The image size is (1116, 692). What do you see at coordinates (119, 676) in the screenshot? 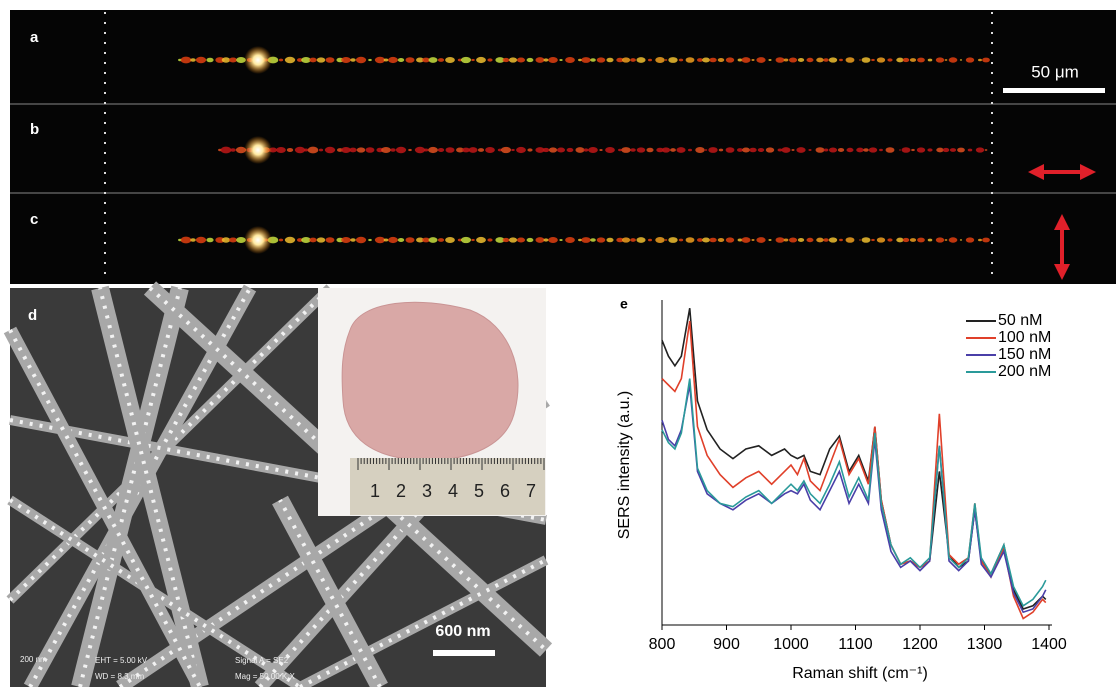
I see `sem-info-text: WD = 8.3 mm` at bounding box center [119, 676].